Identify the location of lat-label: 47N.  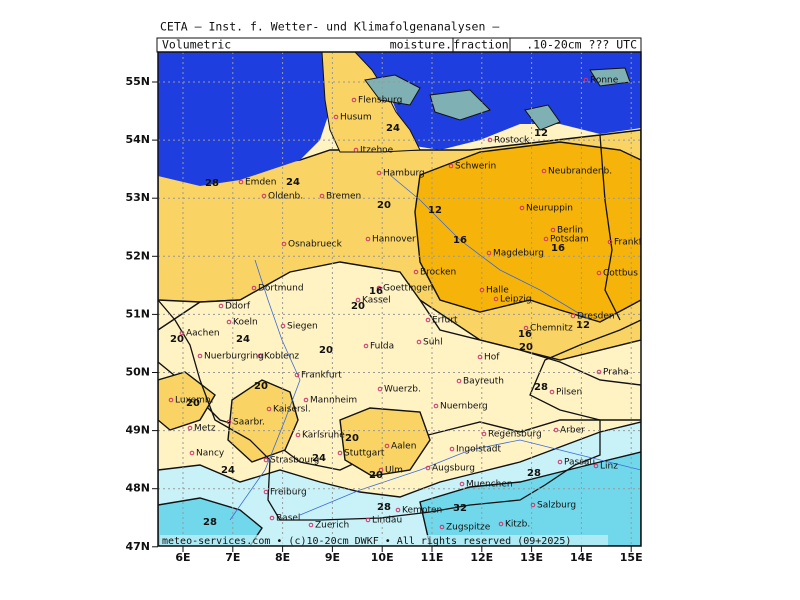
(137, 546).